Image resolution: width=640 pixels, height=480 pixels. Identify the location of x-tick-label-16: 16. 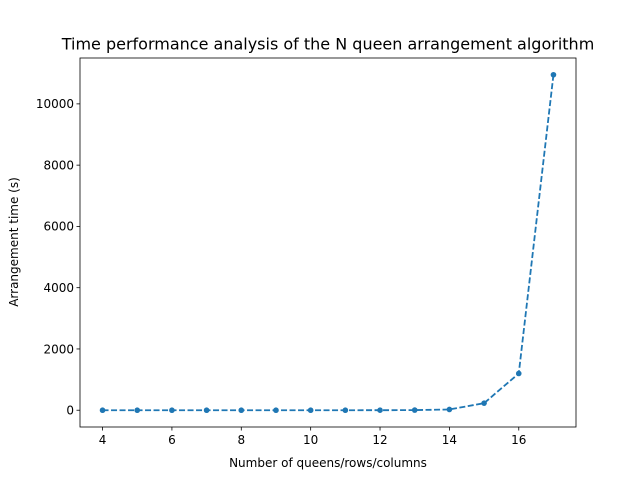
(518, 440).